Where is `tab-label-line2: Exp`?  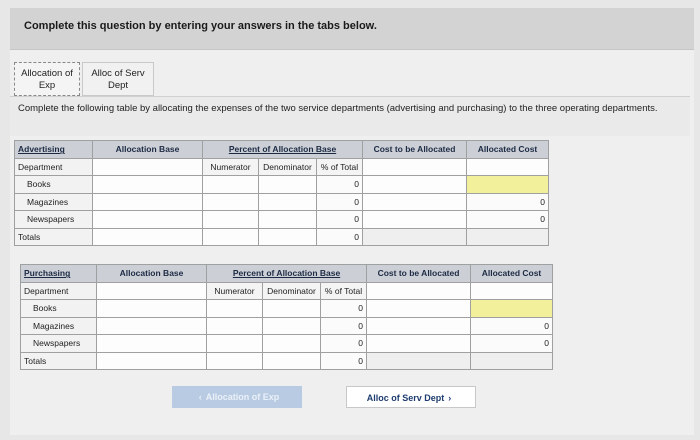 tab-label-line2: Exp is located at coordinates (47, 85).